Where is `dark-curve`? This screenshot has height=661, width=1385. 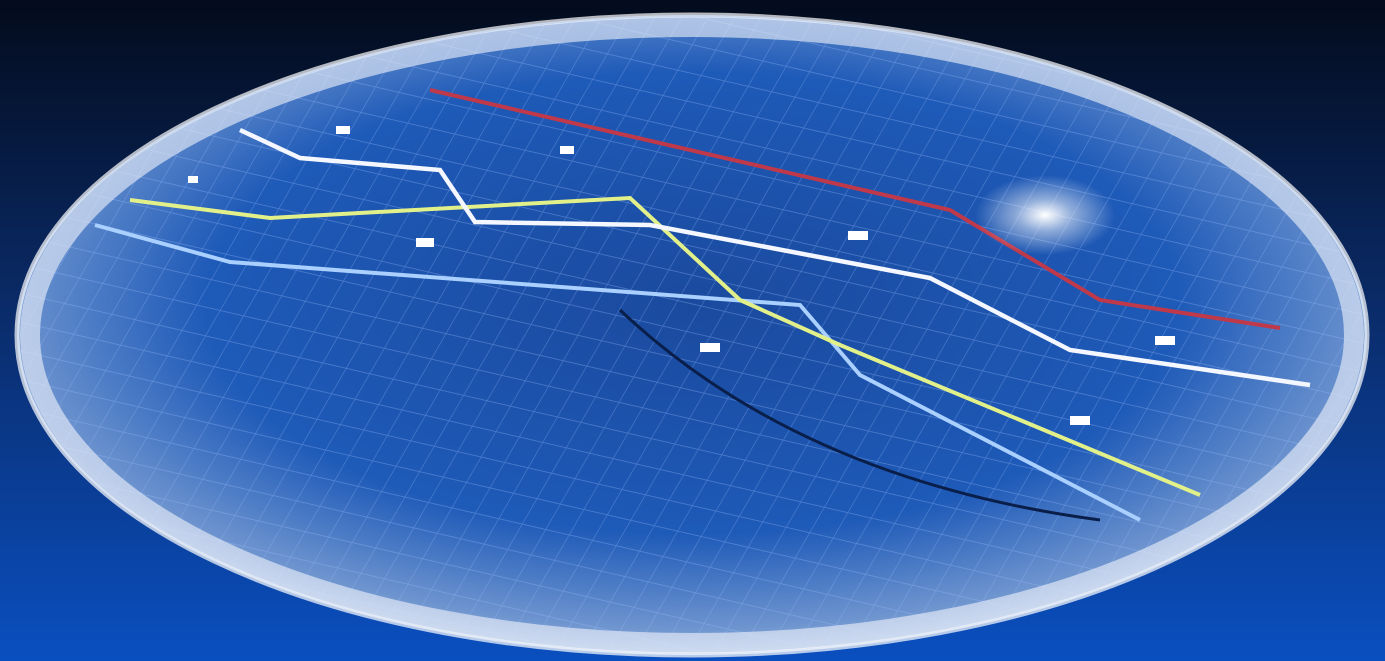 dark-curve is located at coordinates (859, 415).